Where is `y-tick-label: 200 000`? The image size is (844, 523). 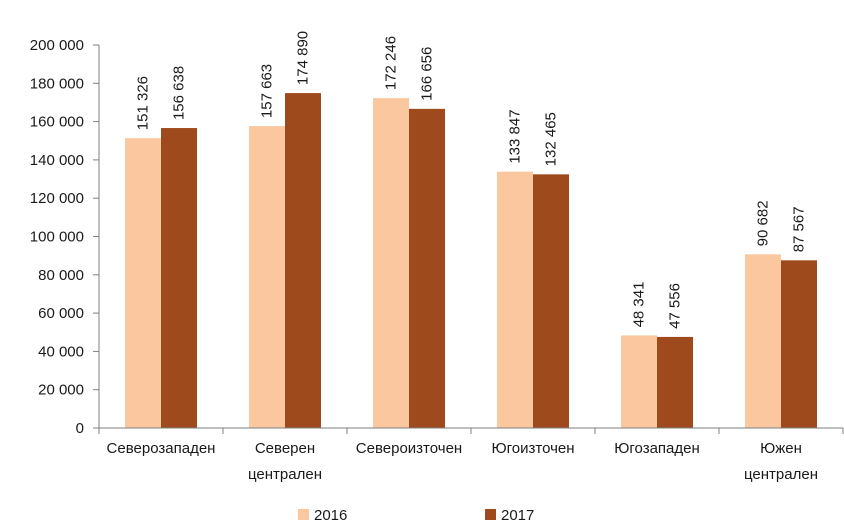
y-tick-label: 200 000 is located at coordinates (57, 45).